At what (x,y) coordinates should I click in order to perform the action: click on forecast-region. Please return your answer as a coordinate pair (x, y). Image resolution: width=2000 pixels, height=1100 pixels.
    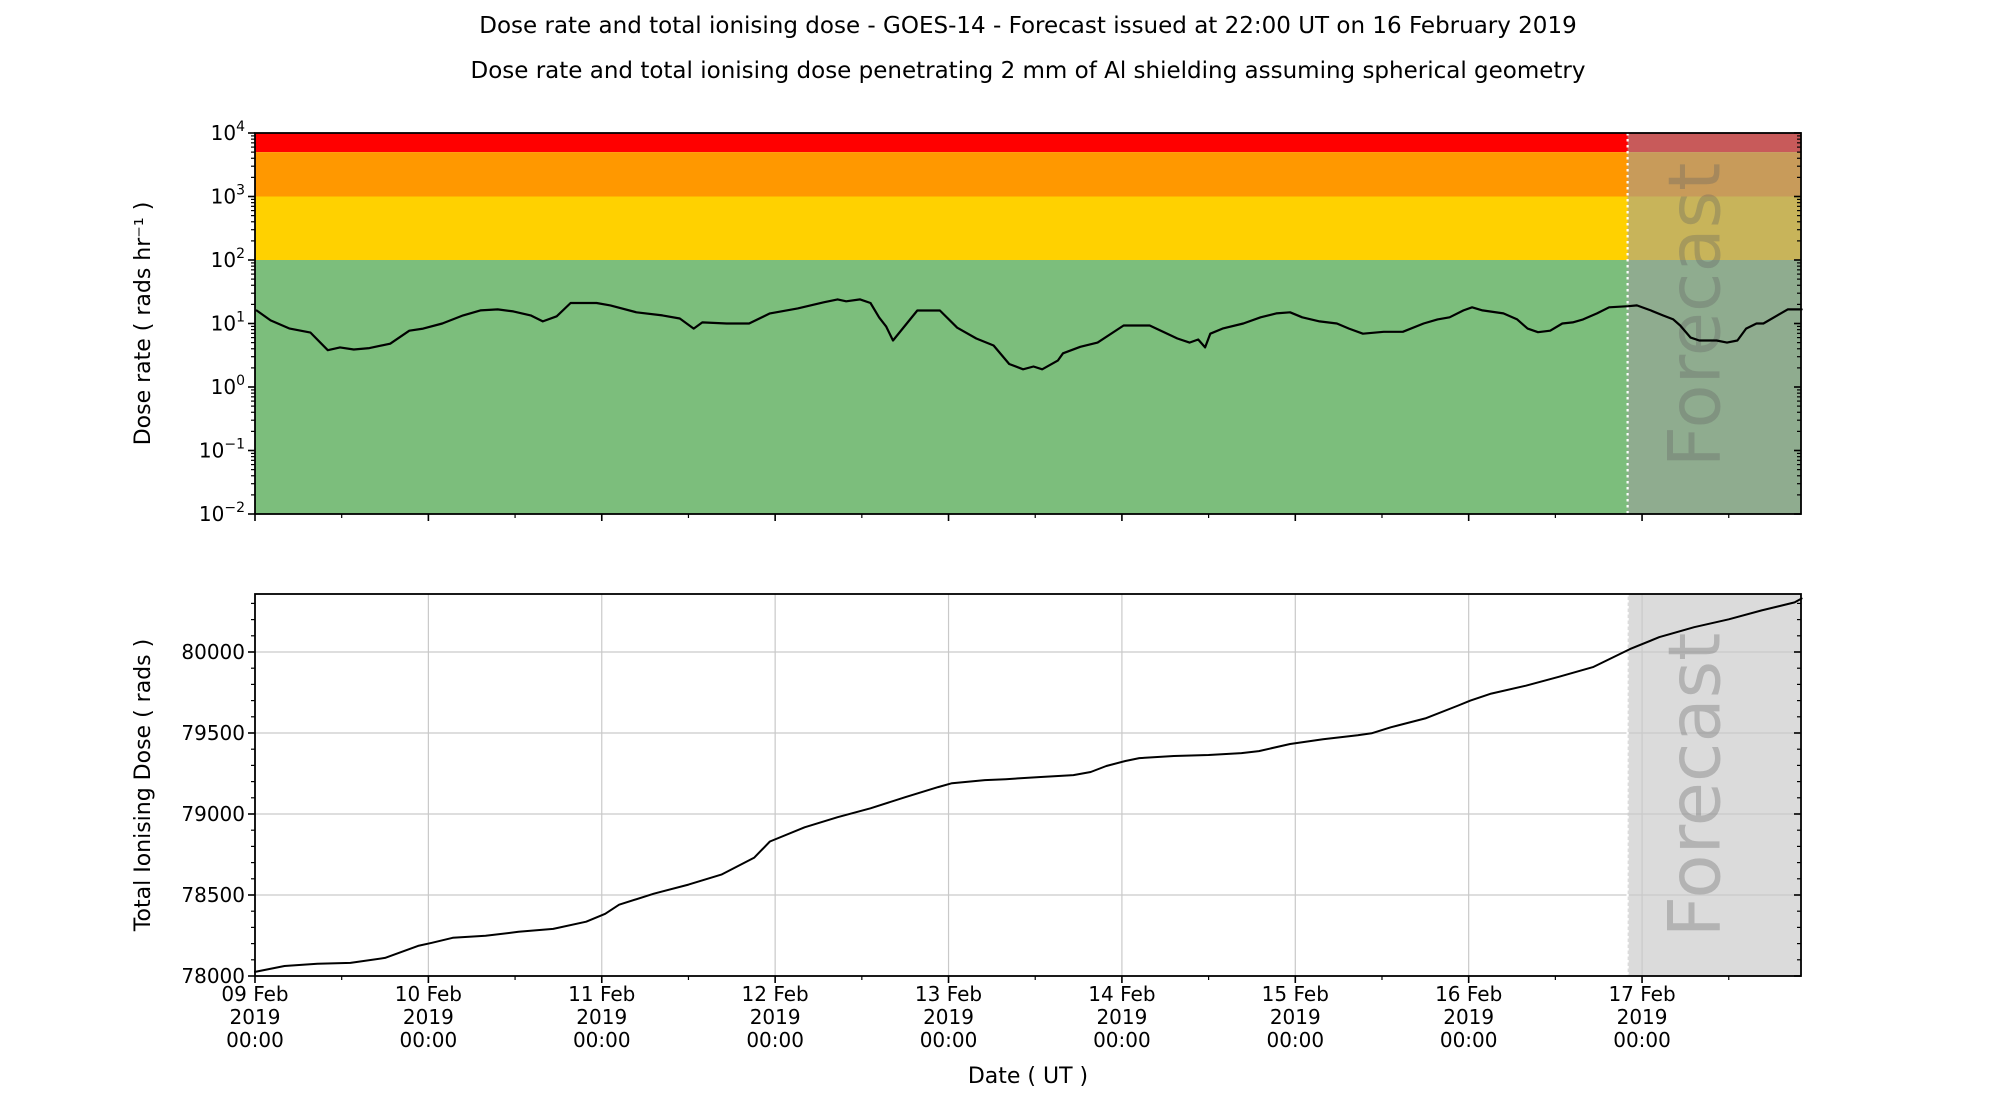
    Looking at the image, I should click on (1714, 785).